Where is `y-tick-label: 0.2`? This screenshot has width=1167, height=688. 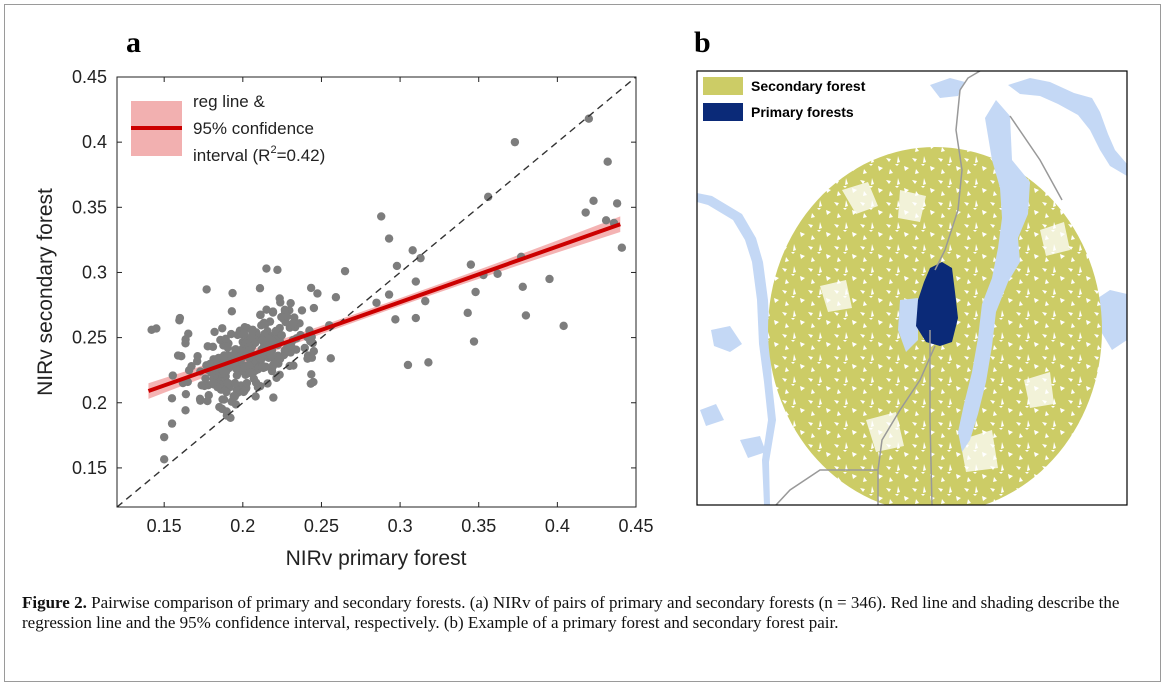 y-tick-label: 0.2 is located at coordinates (94, 403).